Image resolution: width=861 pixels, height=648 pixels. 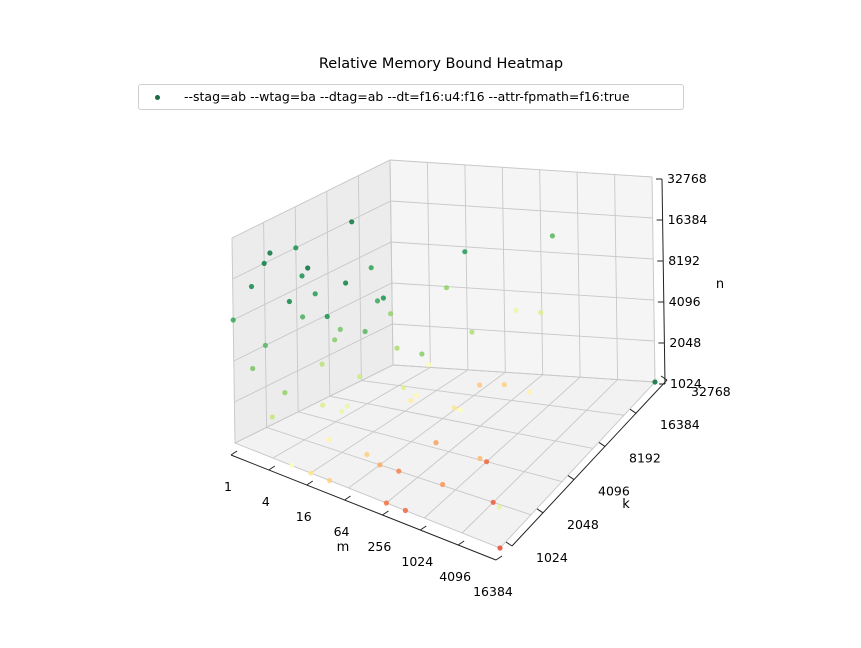 I want to click on x-axis-line, so click(x=363, y=507).